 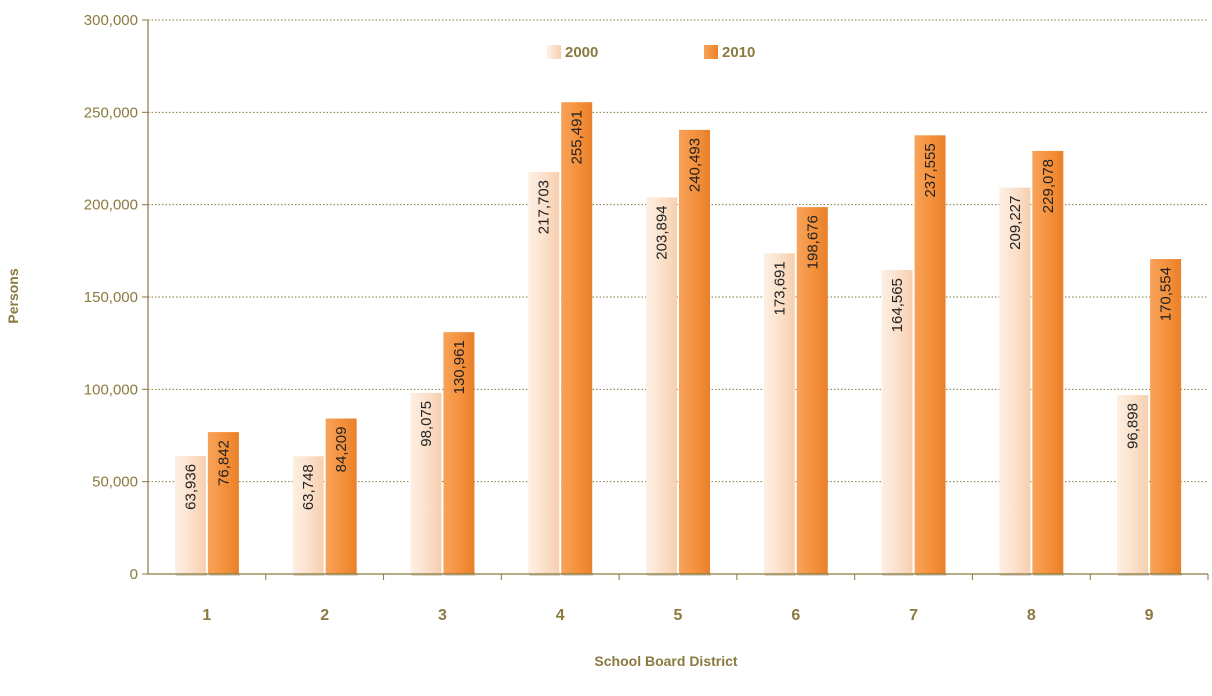 I want to click on x-axis-title: School Board District, so click(x=665, y=661).